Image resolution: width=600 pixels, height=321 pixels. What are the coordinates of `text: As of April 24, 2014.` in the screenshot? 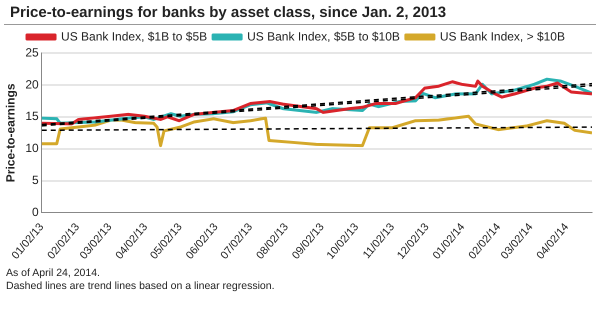 It's located at (53, 273).